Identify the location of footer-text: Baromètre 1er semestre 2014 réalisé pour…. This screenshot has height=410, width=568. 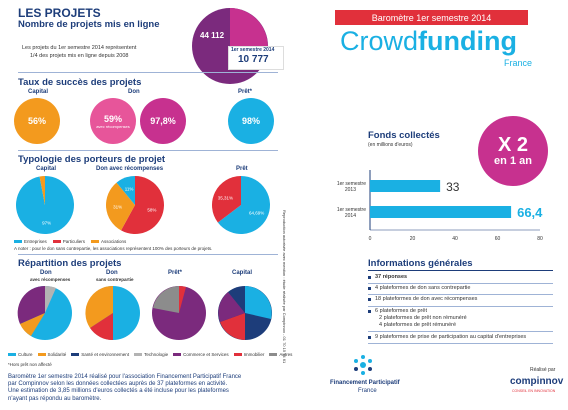
(125, 388).